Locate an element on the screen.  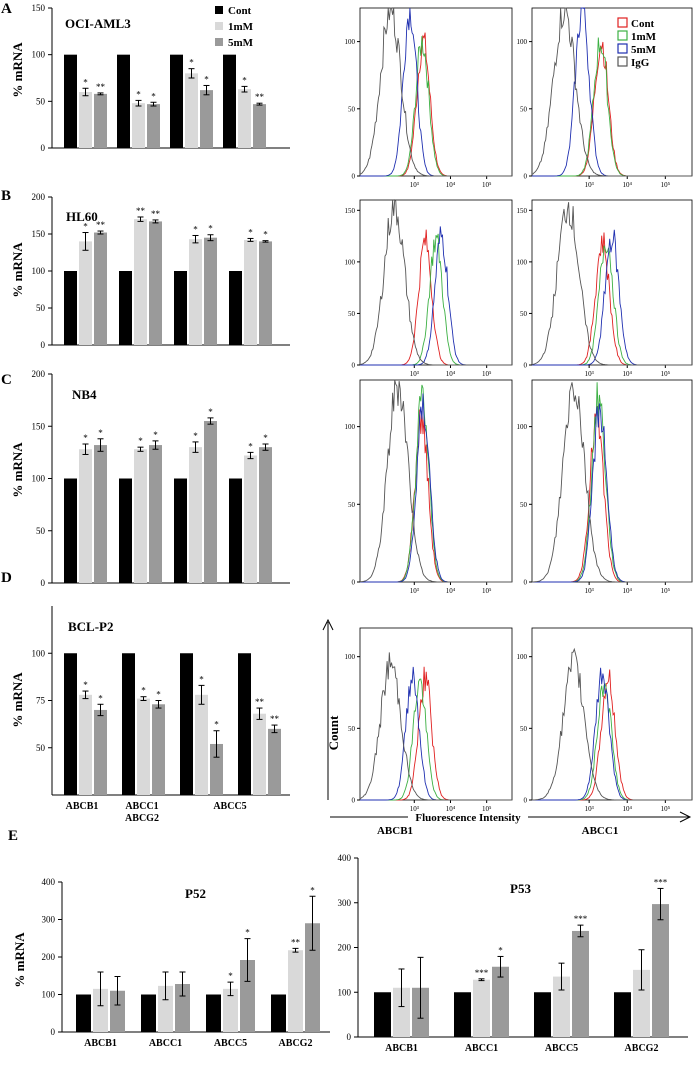
chart-title: OCI-AML3 is located at coordinates (98, 23).